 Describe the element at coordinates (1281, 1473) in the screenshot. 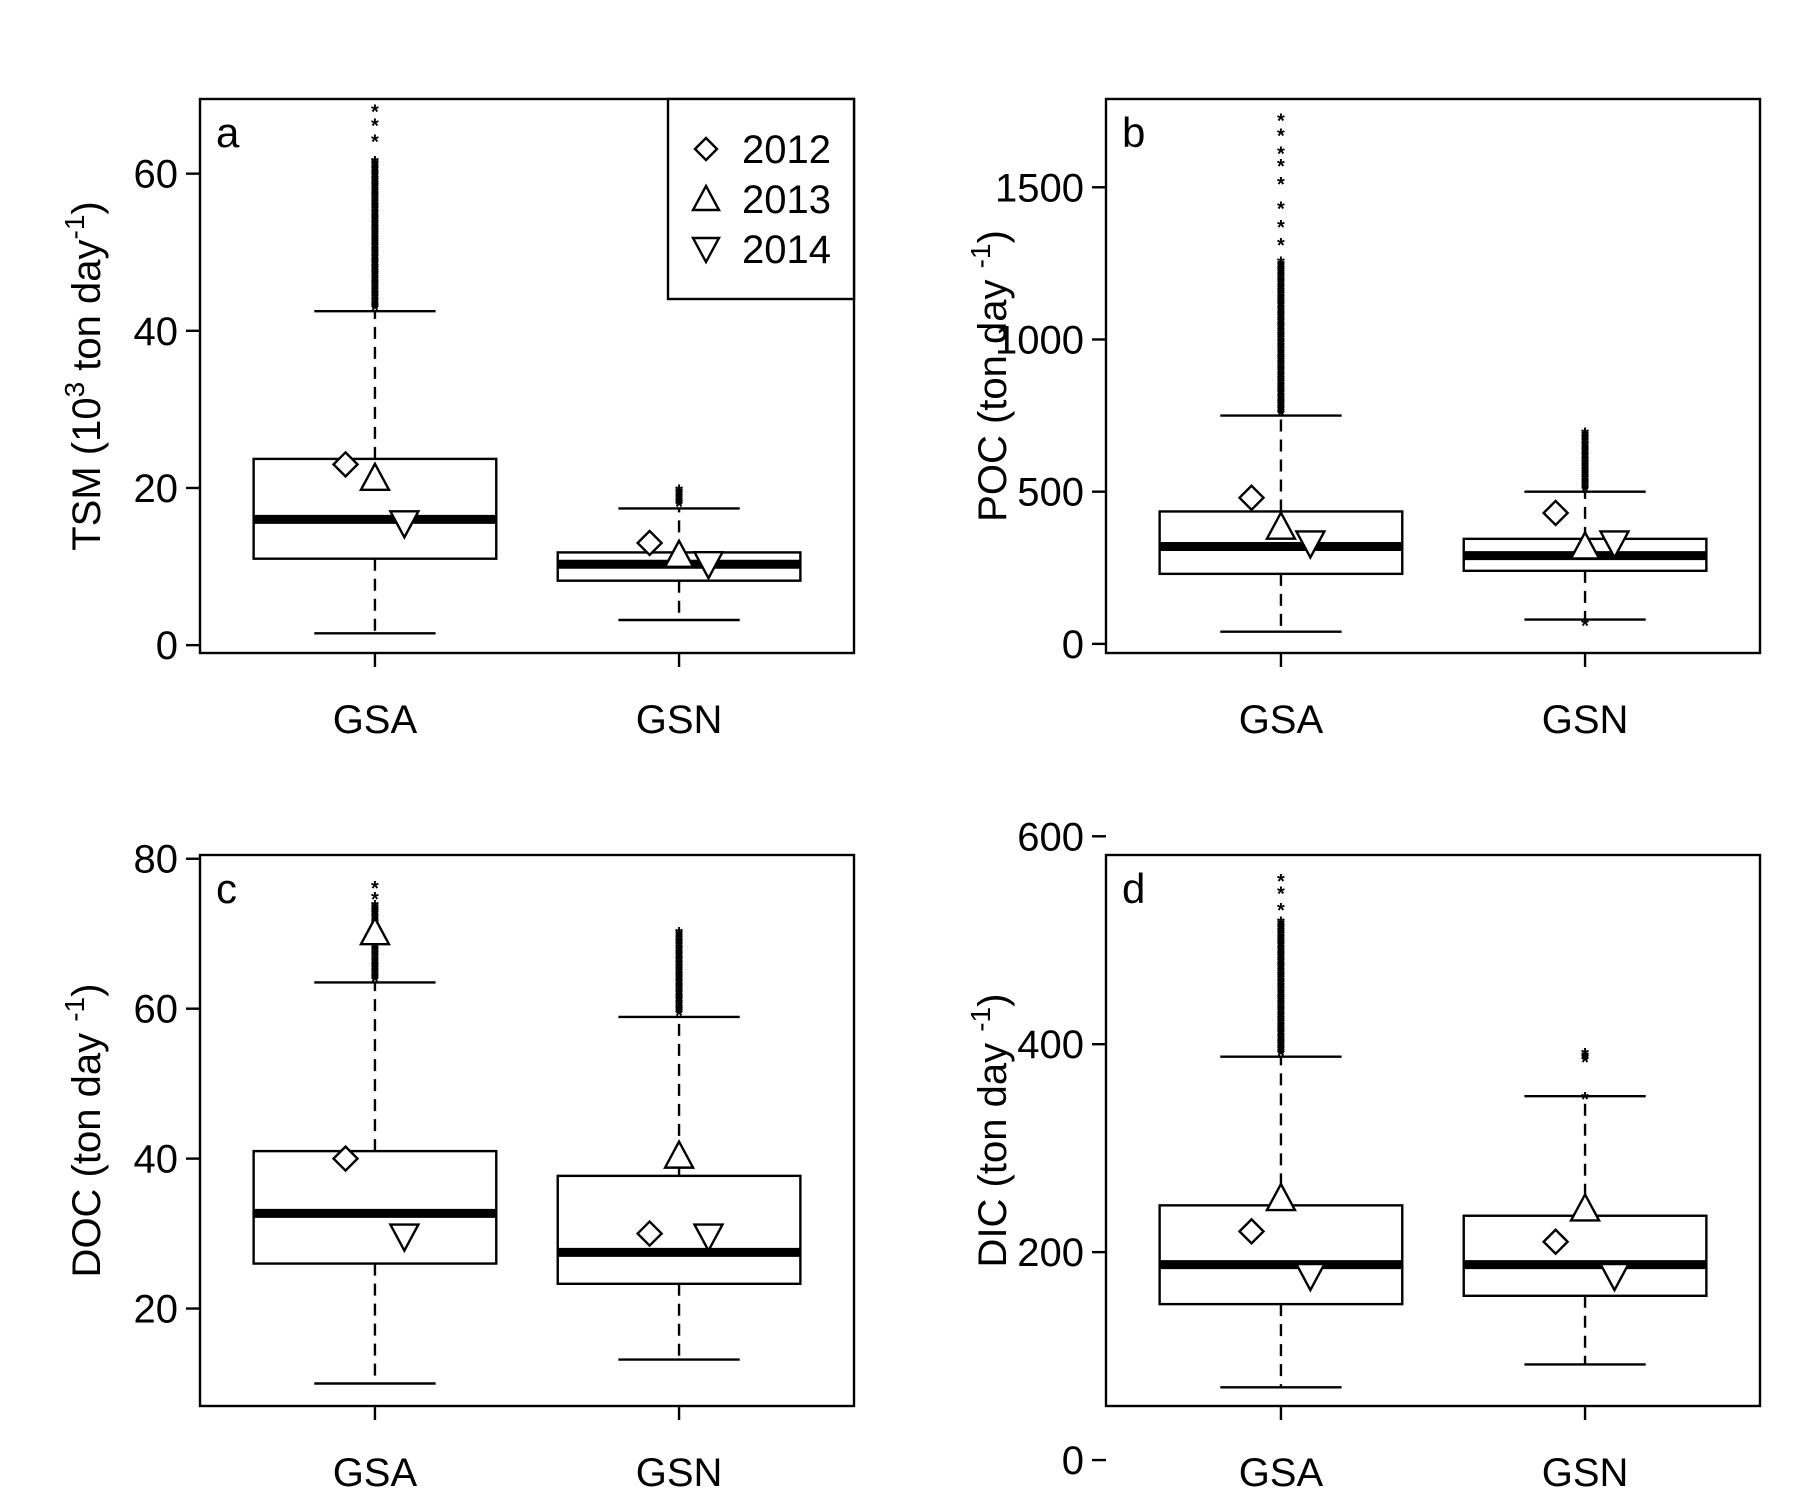

I see `x-tick-label: GSA` at that location.